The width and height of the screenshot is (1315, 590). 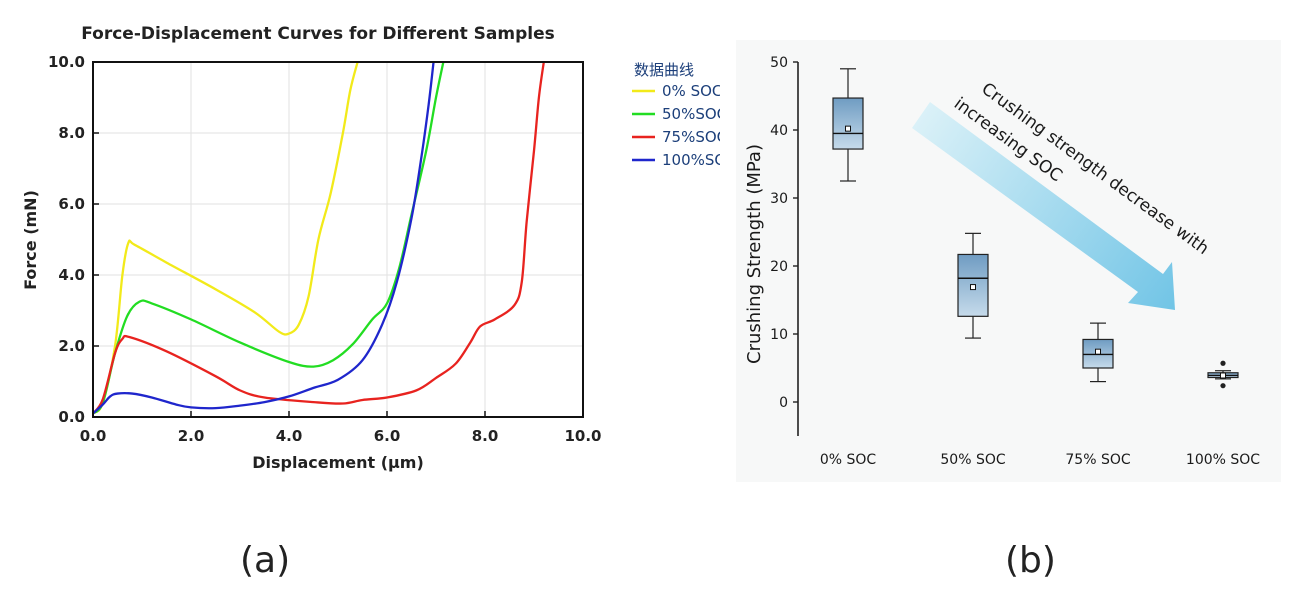 I want to click on chart-a-xlabel: Displacement (μm), so click(x=338, y=462).